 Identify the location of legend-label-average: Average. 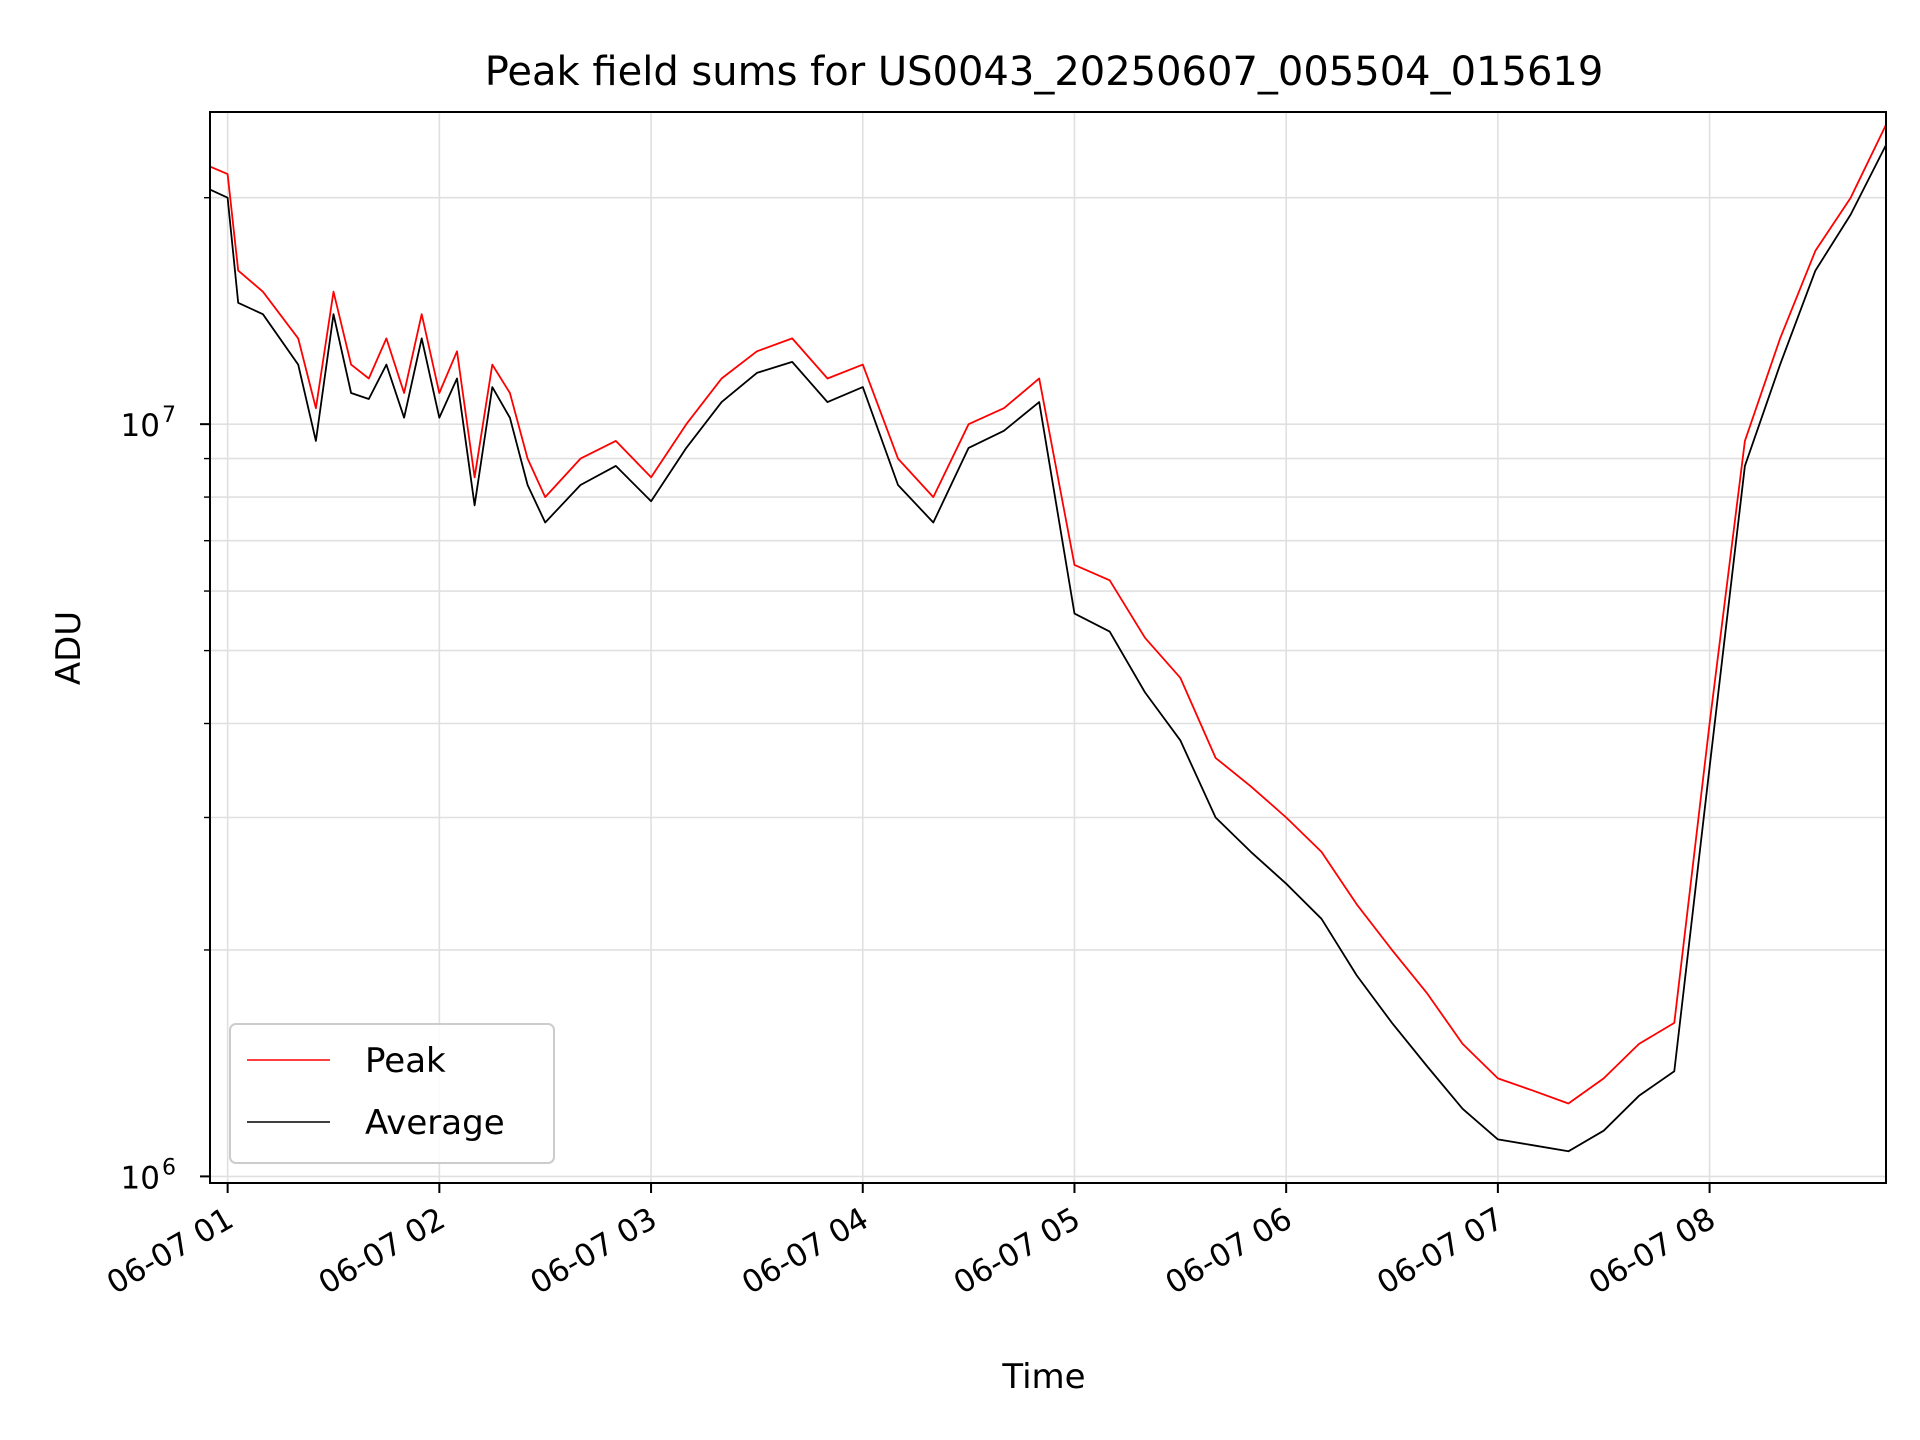
(435, 1123).